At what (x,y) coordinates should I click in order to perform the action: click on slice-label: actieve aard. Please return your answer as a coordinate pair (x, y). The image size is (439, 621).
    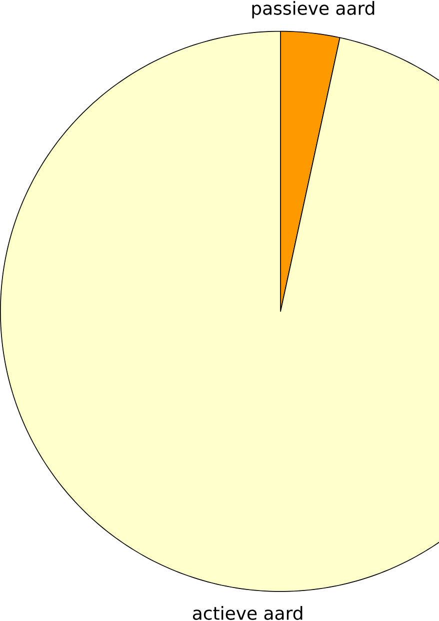
    Looking at the image, I should click on (247, 613).